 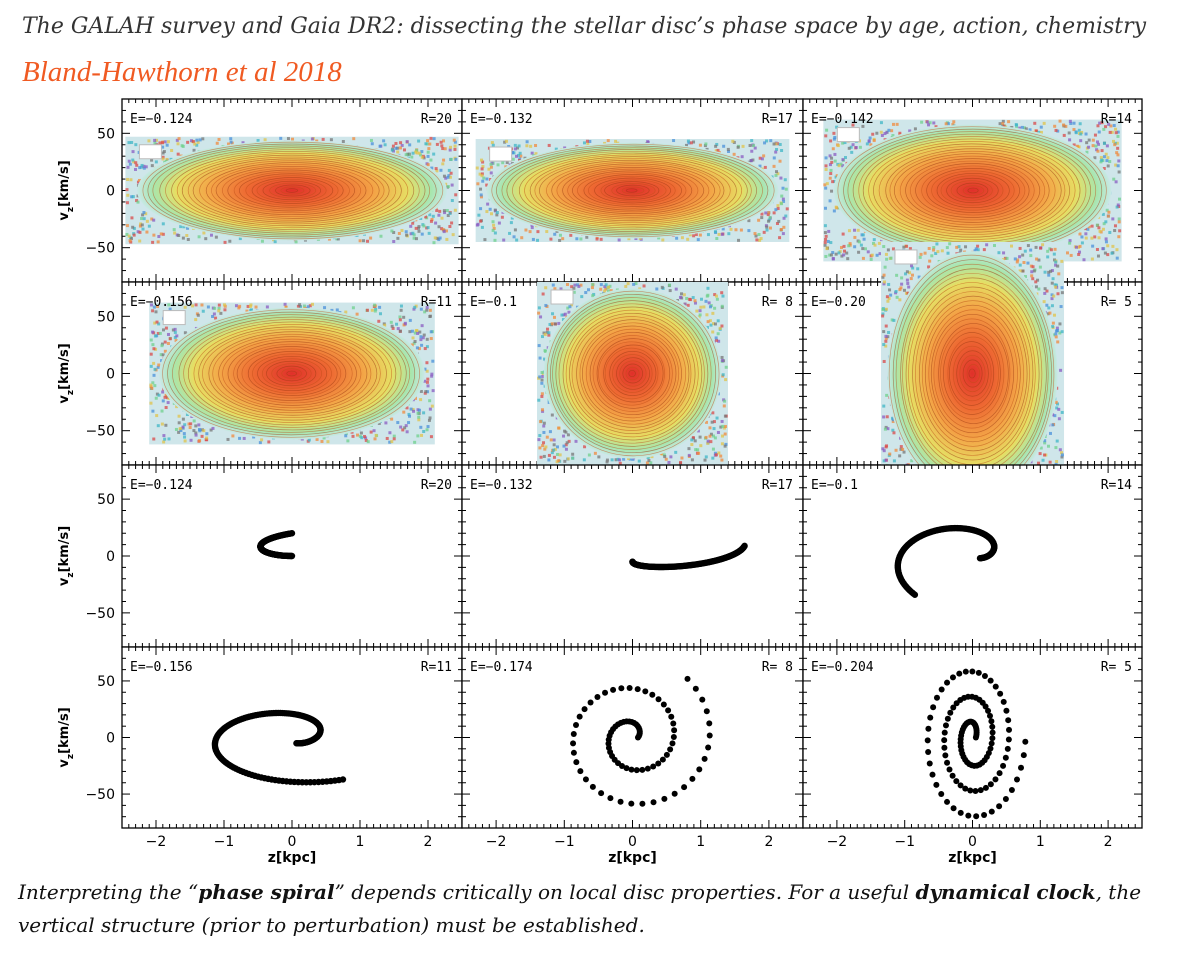 I want to click on energy-label: E=−0.156, so click(x=161, y=302).